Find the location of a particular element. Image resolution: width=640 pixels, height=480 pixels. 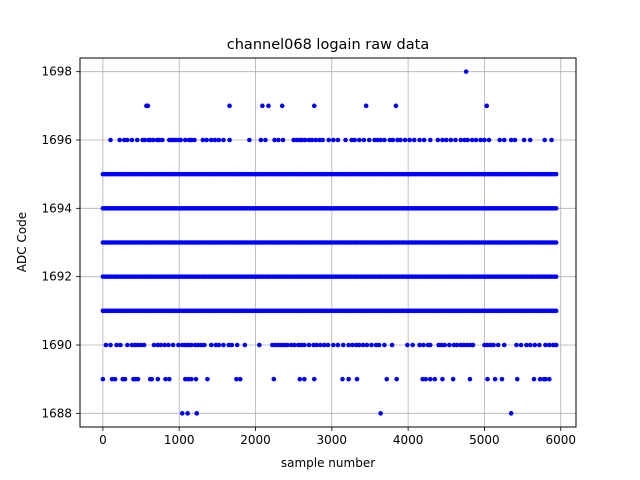

x-tick-label: 5000 is located at coordinates (484, 440).